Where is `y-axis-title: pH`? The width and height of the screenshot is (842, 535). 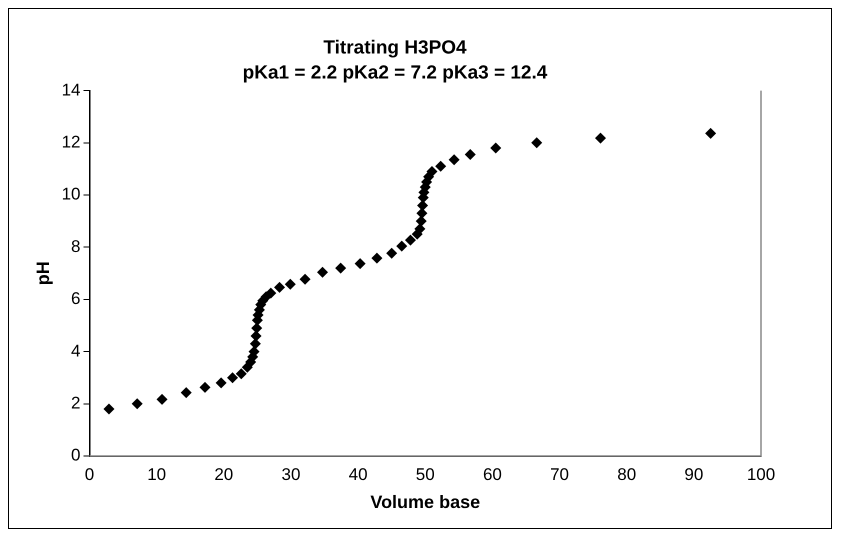 y-axis-title: pH is located at coordinates (42, 273).